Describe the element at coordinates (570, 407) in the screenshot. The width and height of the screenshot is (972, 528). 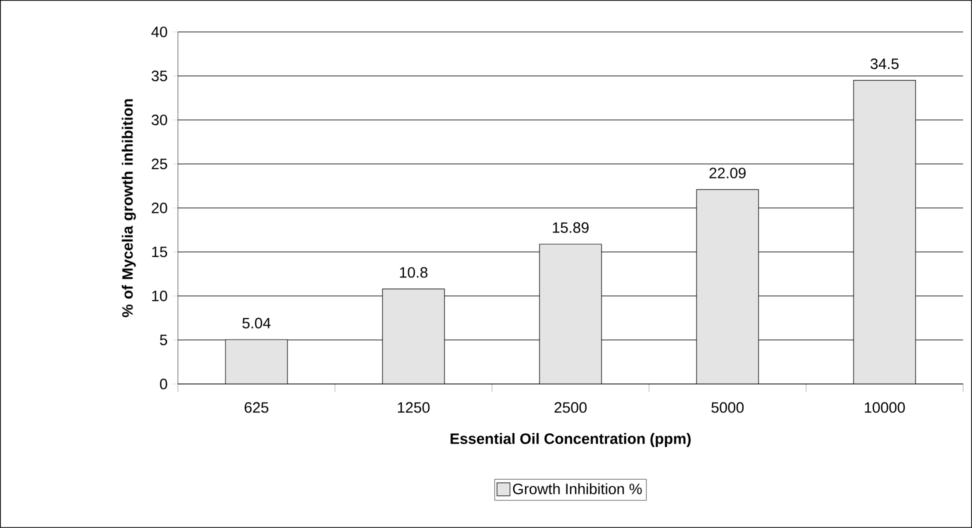
I see `x-tick-label: 2500` at that location.